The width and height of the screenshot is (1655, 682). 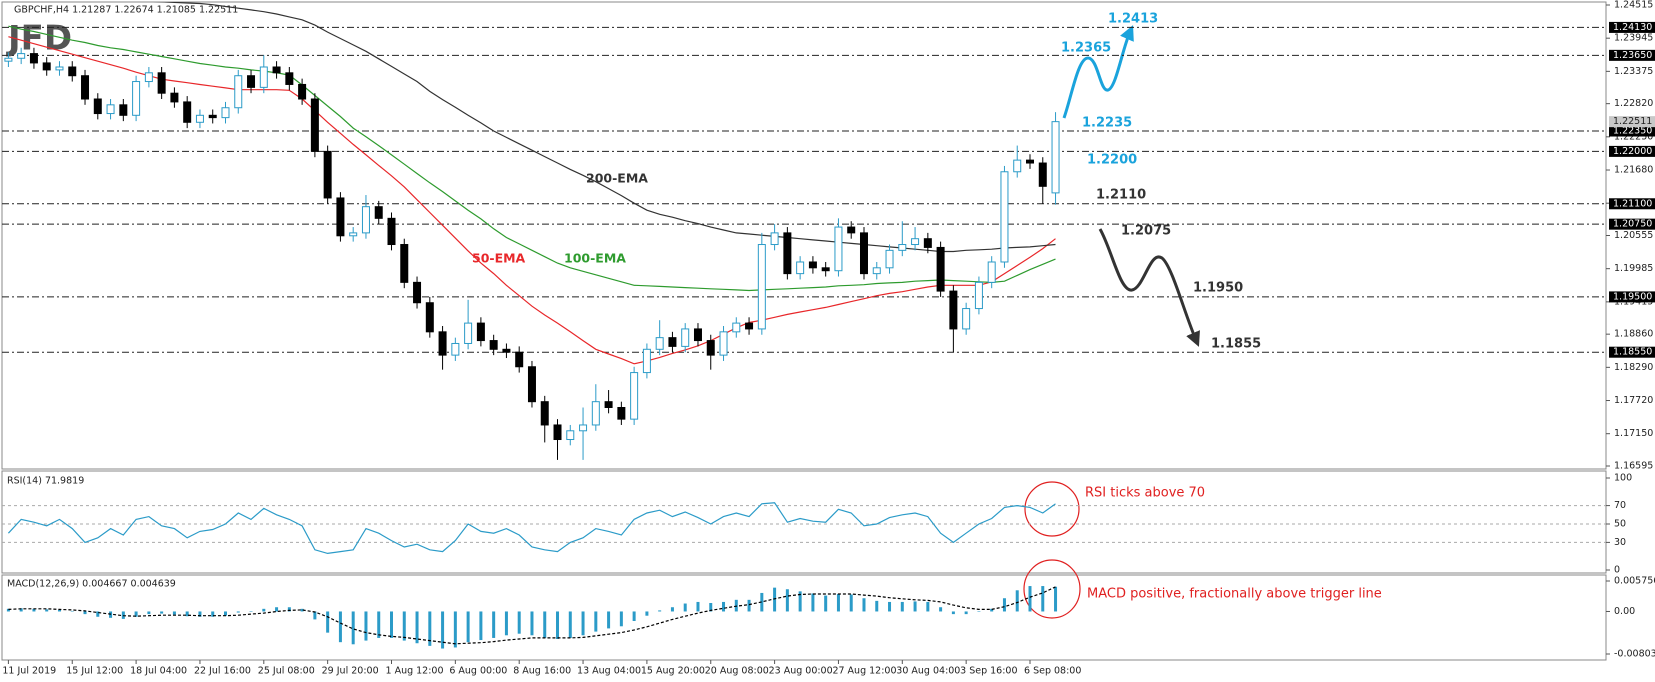 I want to click on x-tick-label: 18 Jul 04:00, so click(x=158, y=671).